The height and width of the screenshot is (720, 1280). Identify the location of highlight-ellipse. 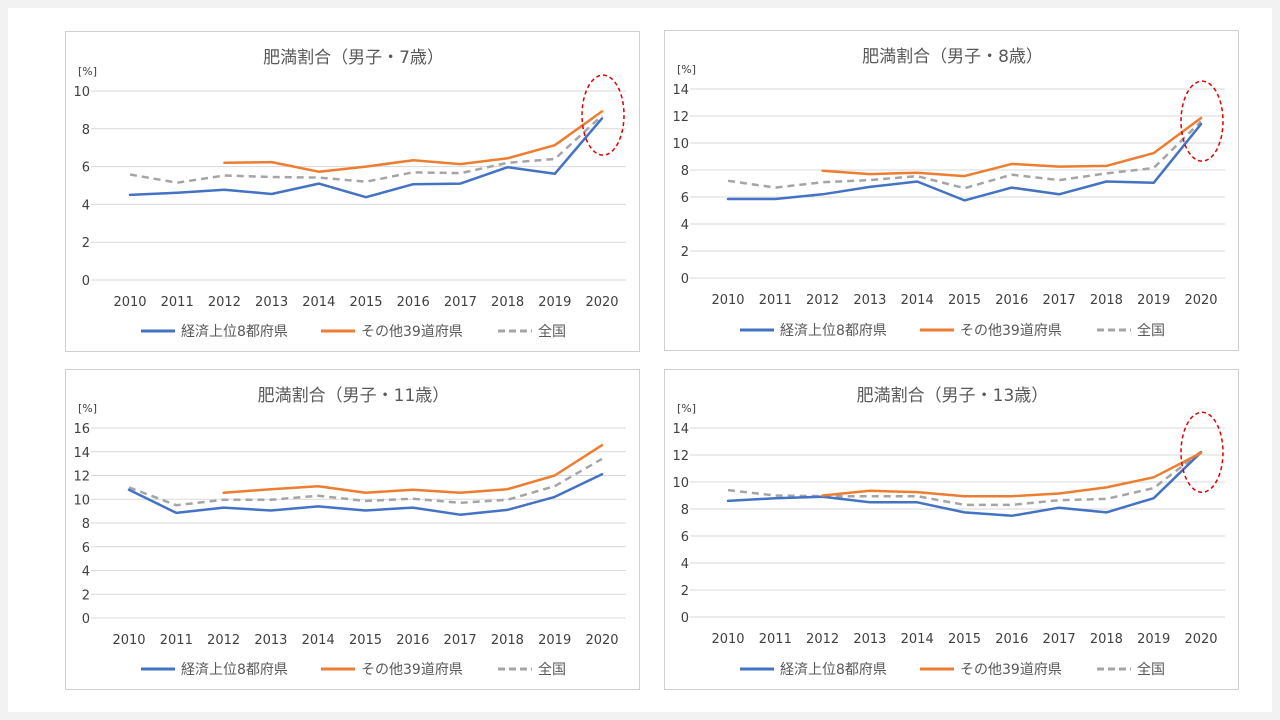
(1202, 121).